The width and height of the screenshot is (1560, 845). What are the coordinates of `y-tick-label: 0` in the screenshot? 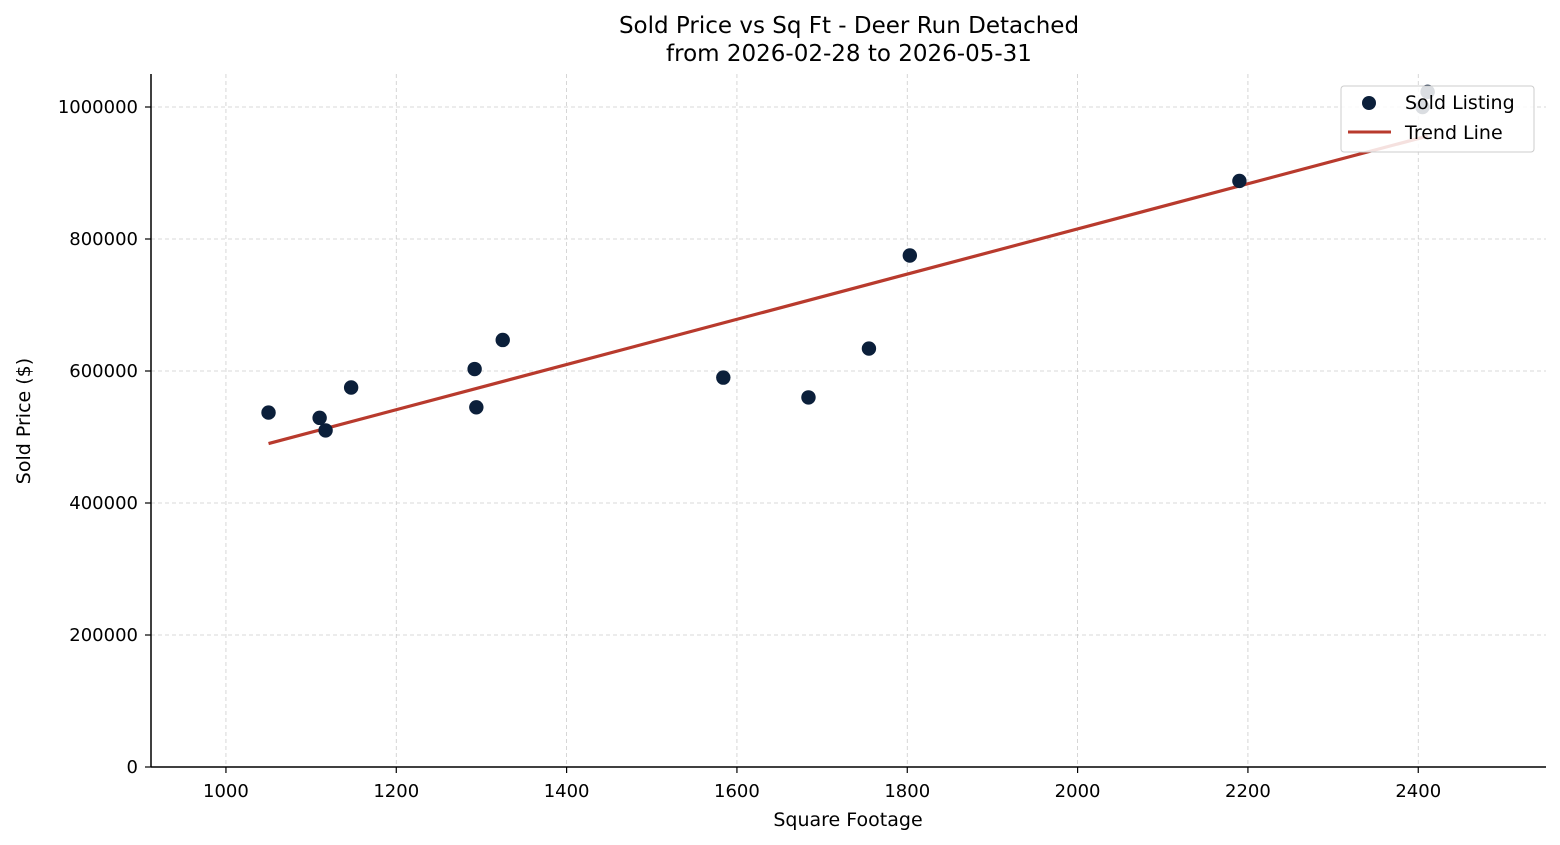 It's located at (132, 767).